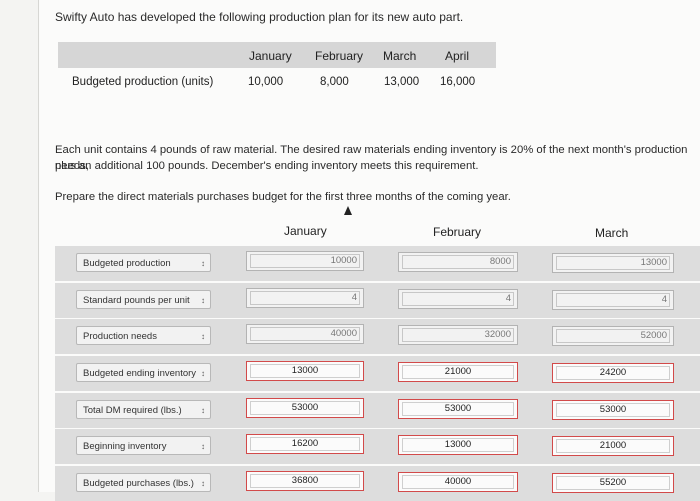 This screenshot has width=700, height=501. Describe the element at coordinates (343, 260) in the screenshot. I see `value-text: 10000` at that location.